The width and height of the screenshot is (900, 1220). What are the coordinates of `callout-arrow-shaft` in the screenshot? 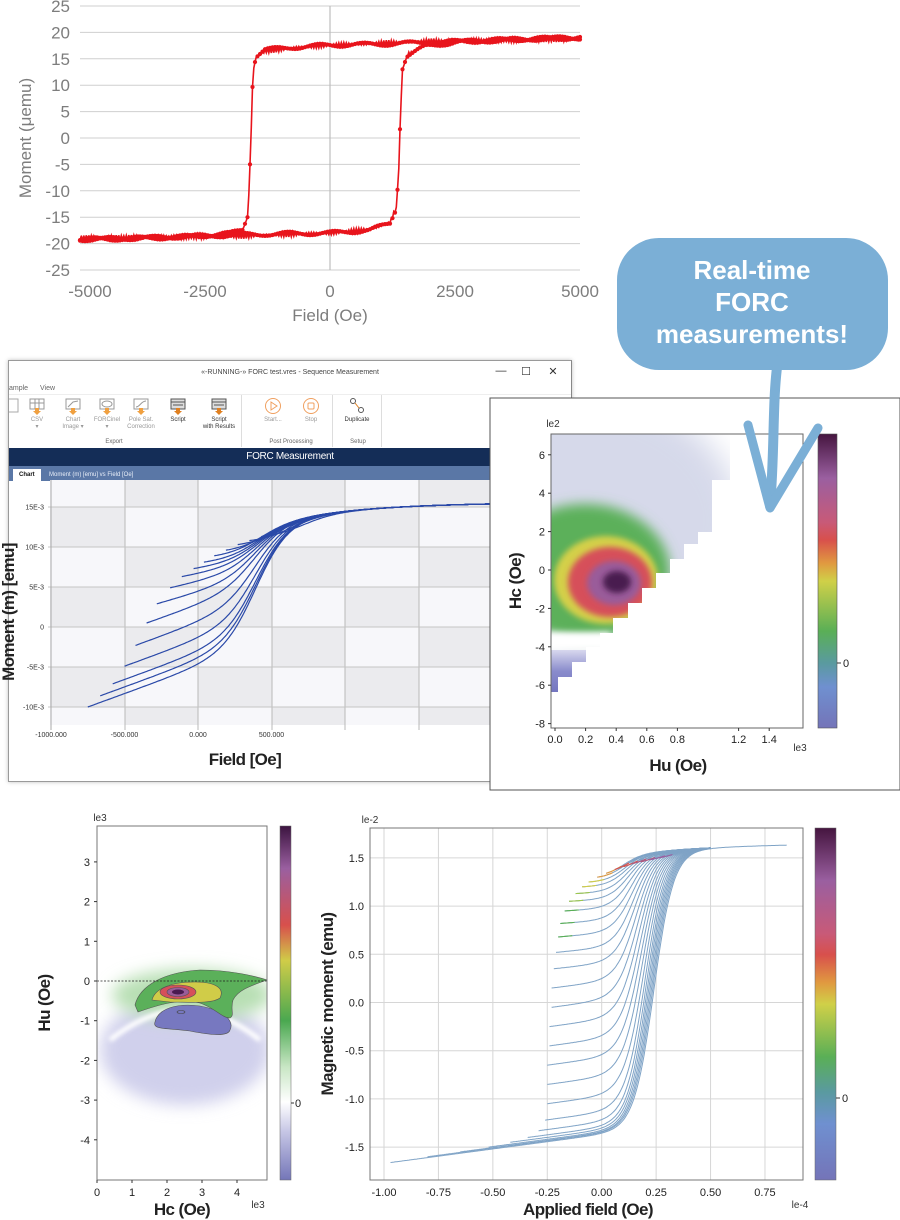 It's located at (774, 433).